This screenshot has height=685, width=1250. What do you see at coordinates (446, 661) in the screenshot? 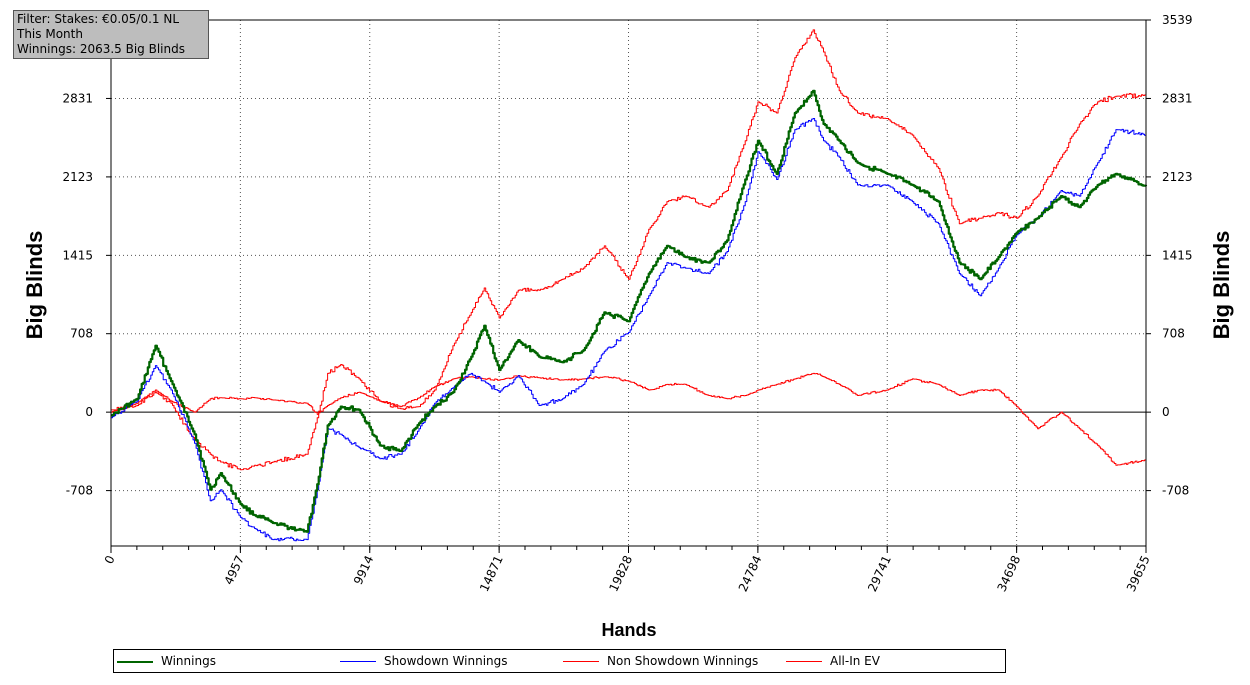
I see `legend-label-showdown: Showdown Winnings` at bounding box center [446, 661].